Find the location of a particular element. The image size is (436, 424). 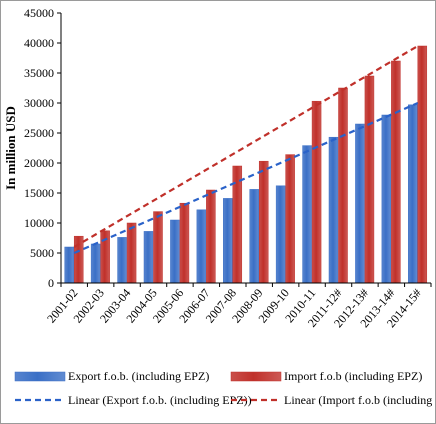

legend-label: Linear (Import f.o.b (including EPZ)) is located at coordinates (359, 400).